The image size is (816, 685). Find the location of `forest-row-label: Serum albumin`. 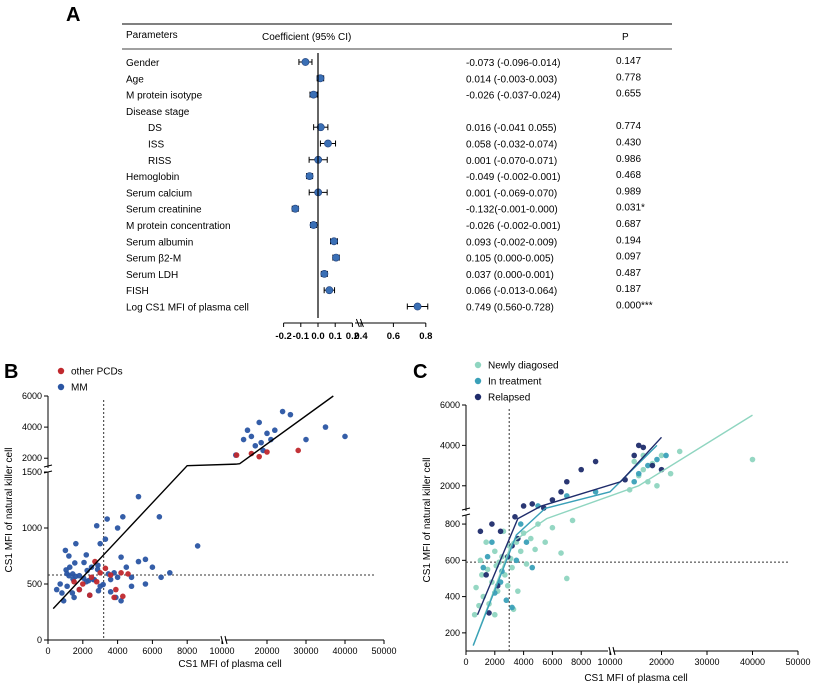

forest-row-label: Serum albumin is located at coordinates (159, 242).